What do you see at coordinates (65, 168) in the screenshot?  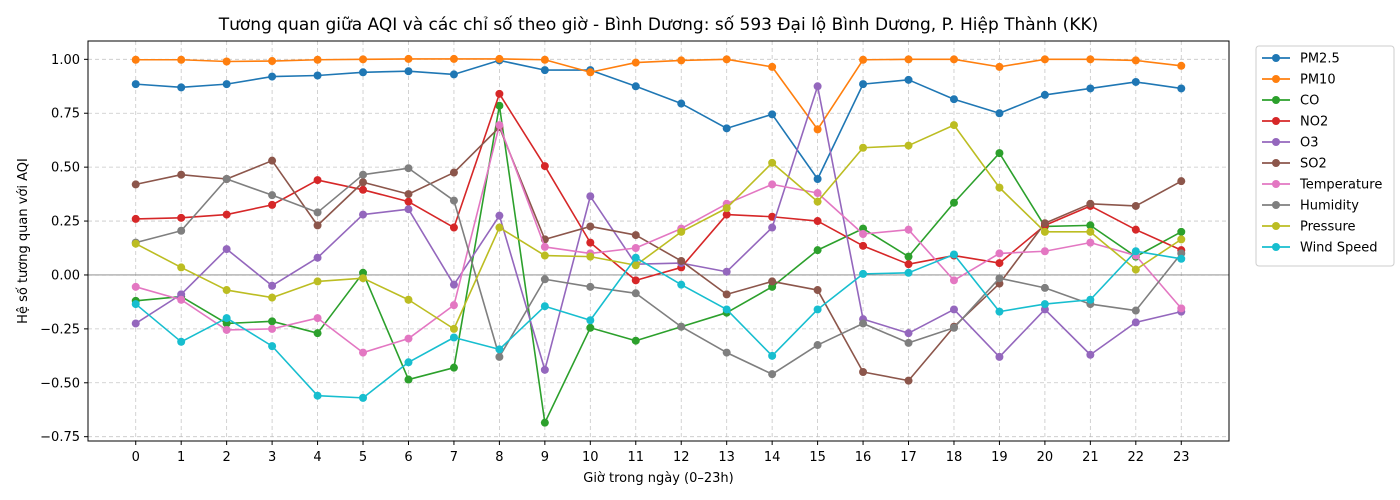 I see `y-tick-label: 0.50` at bounding box center [65, 168].